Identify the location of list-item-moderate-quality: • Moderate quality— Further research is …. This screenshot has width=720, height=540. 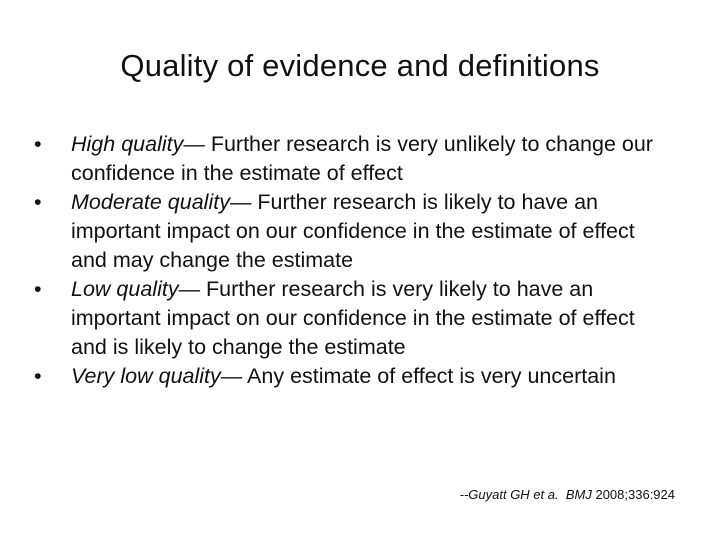
(354, 231).